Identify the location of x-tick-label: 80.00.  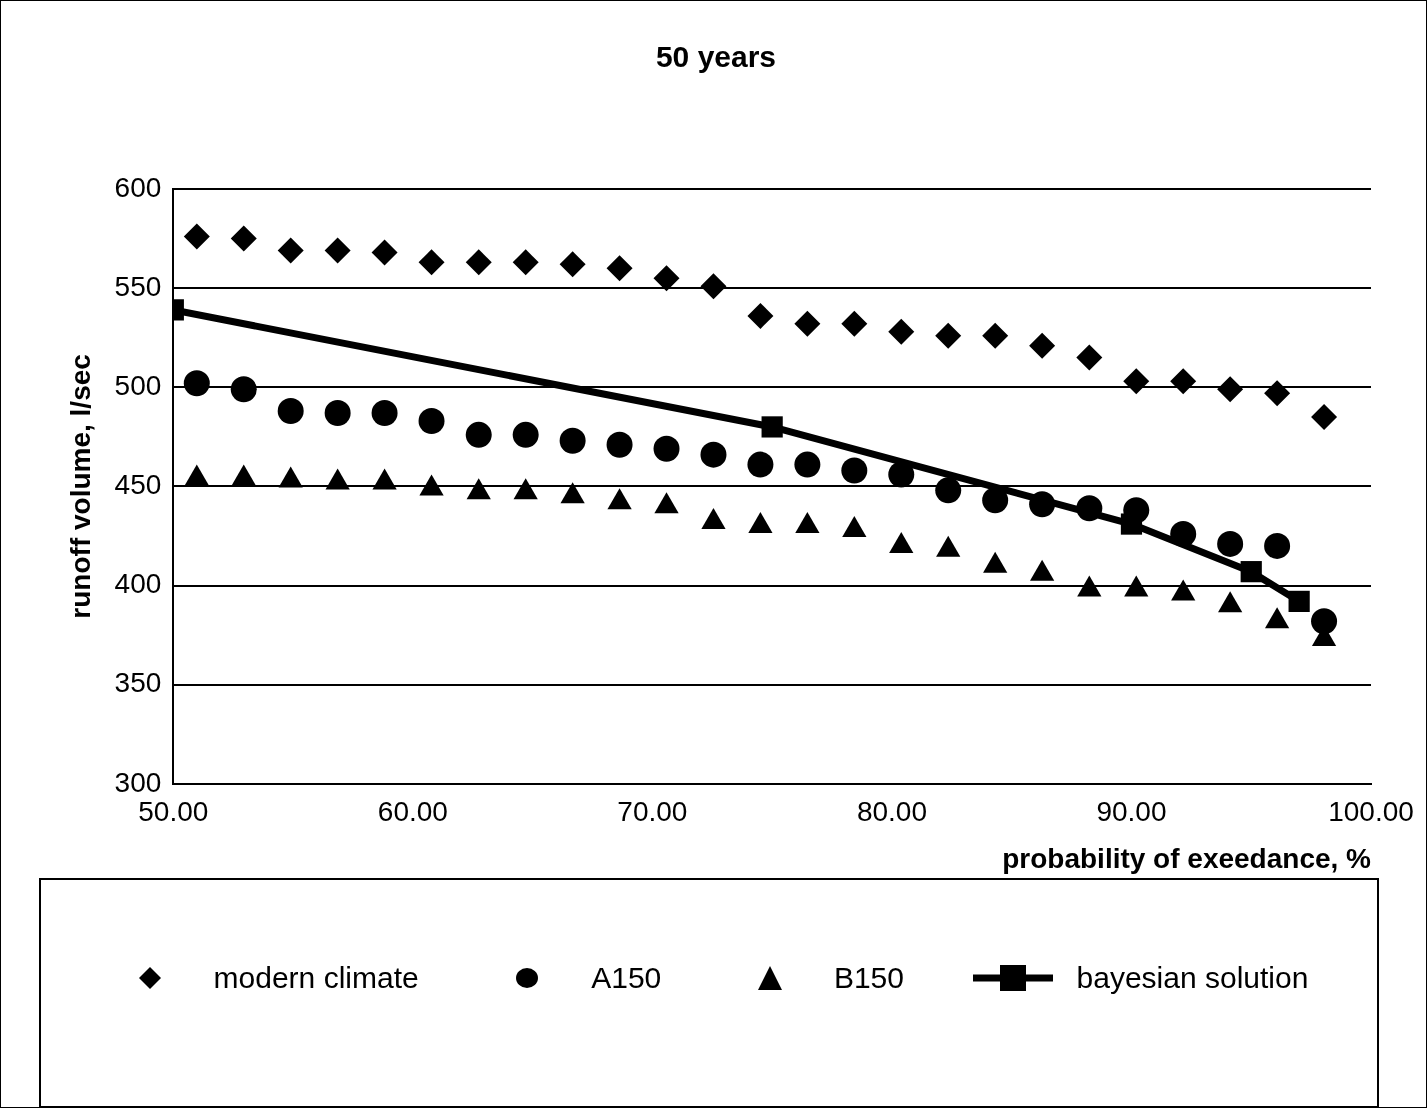
(891, 812).